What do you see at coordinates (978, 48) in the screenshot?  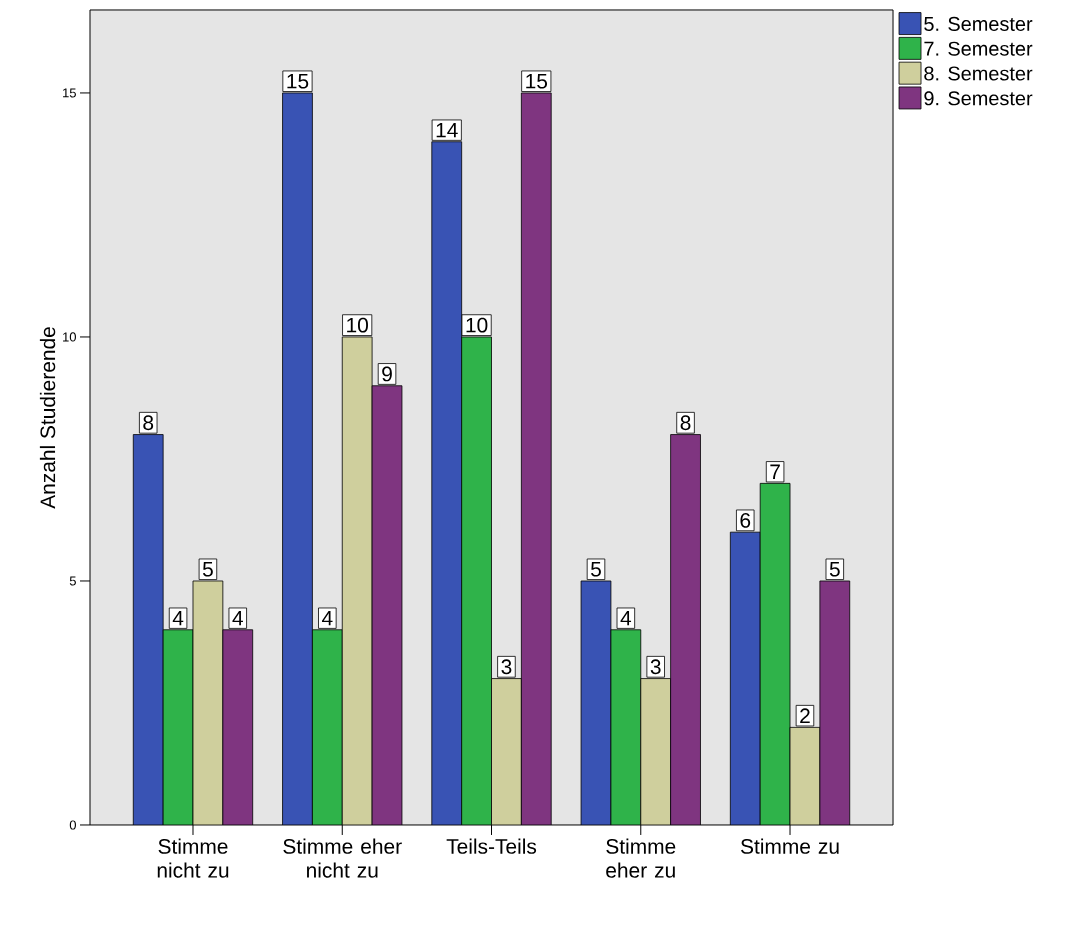 I see `legend-label: 7. Semester` at bounding box center [978, 48].